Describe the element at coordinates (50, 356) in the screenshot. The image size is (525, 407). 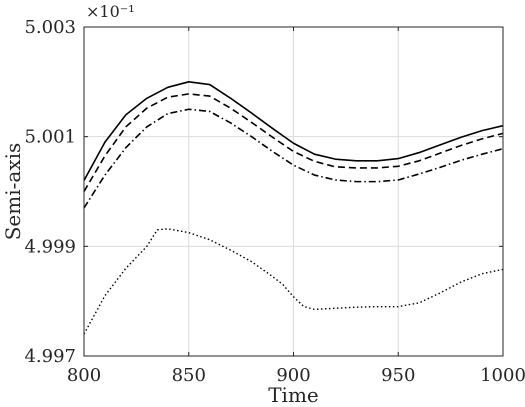
I see `y-tick-label: 4.997` at that location.